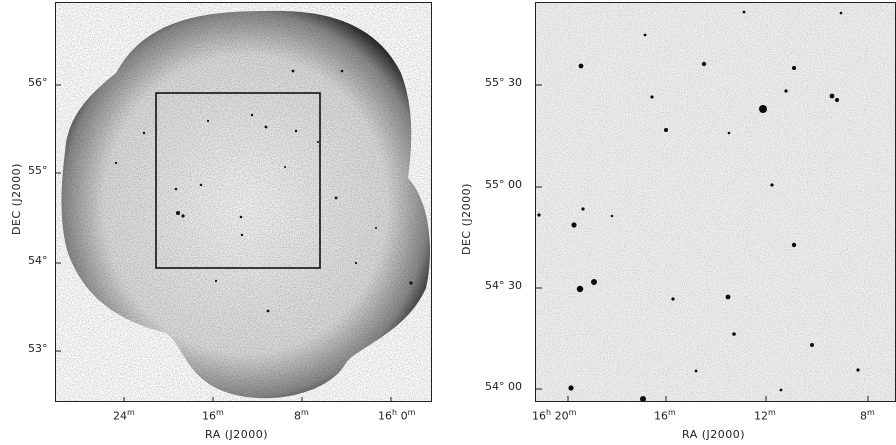  What do you see at coordinates (554, 415) in the screenshot?
I see `right-xtick-1: 16h 20m` at bounding box center [554, 415].